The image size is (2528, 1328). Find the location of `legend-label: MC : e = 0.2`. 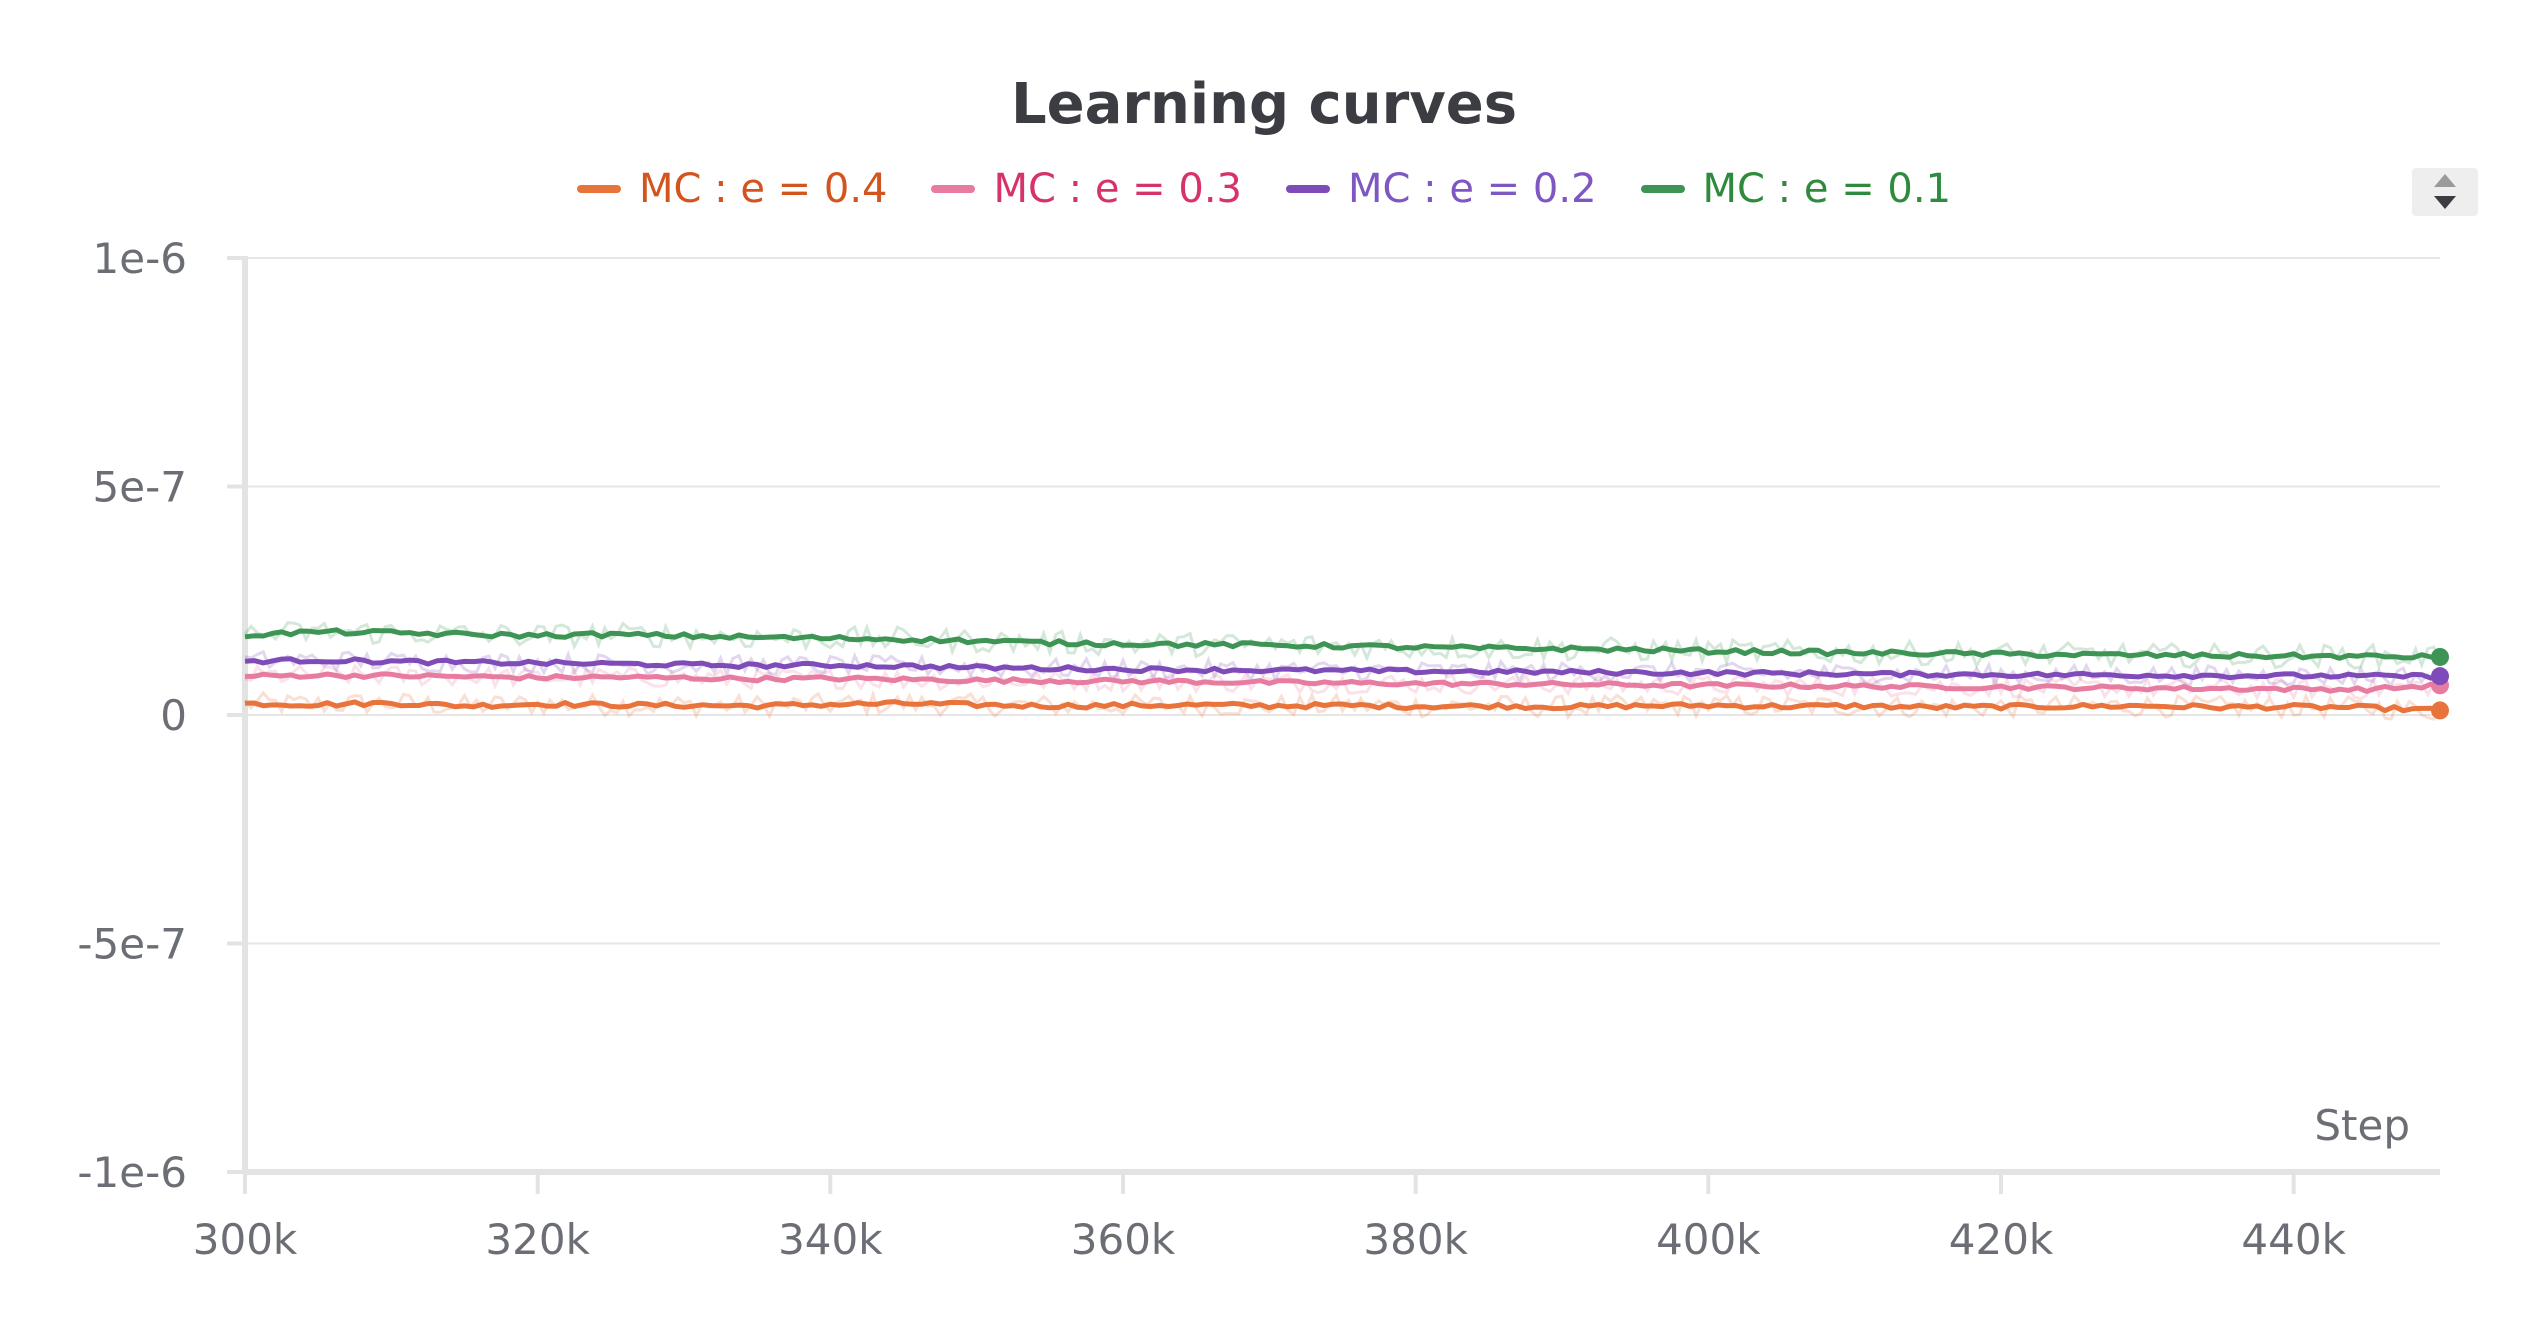

legend-label: MC : e = 0.2 is located at coordinates (1472, 189).